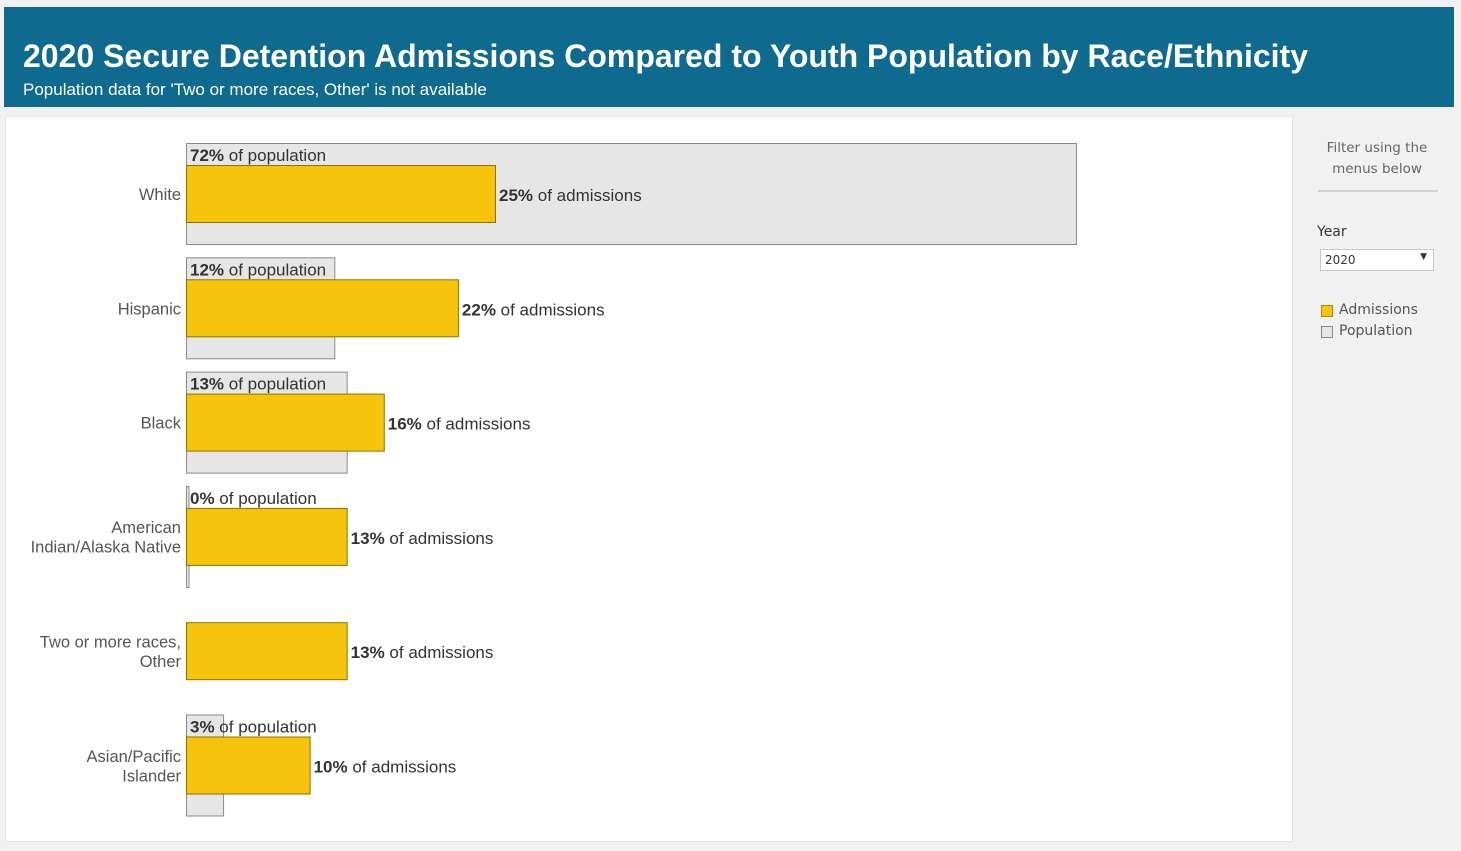  I want to click on category-label: Islander, so click(151, 776).